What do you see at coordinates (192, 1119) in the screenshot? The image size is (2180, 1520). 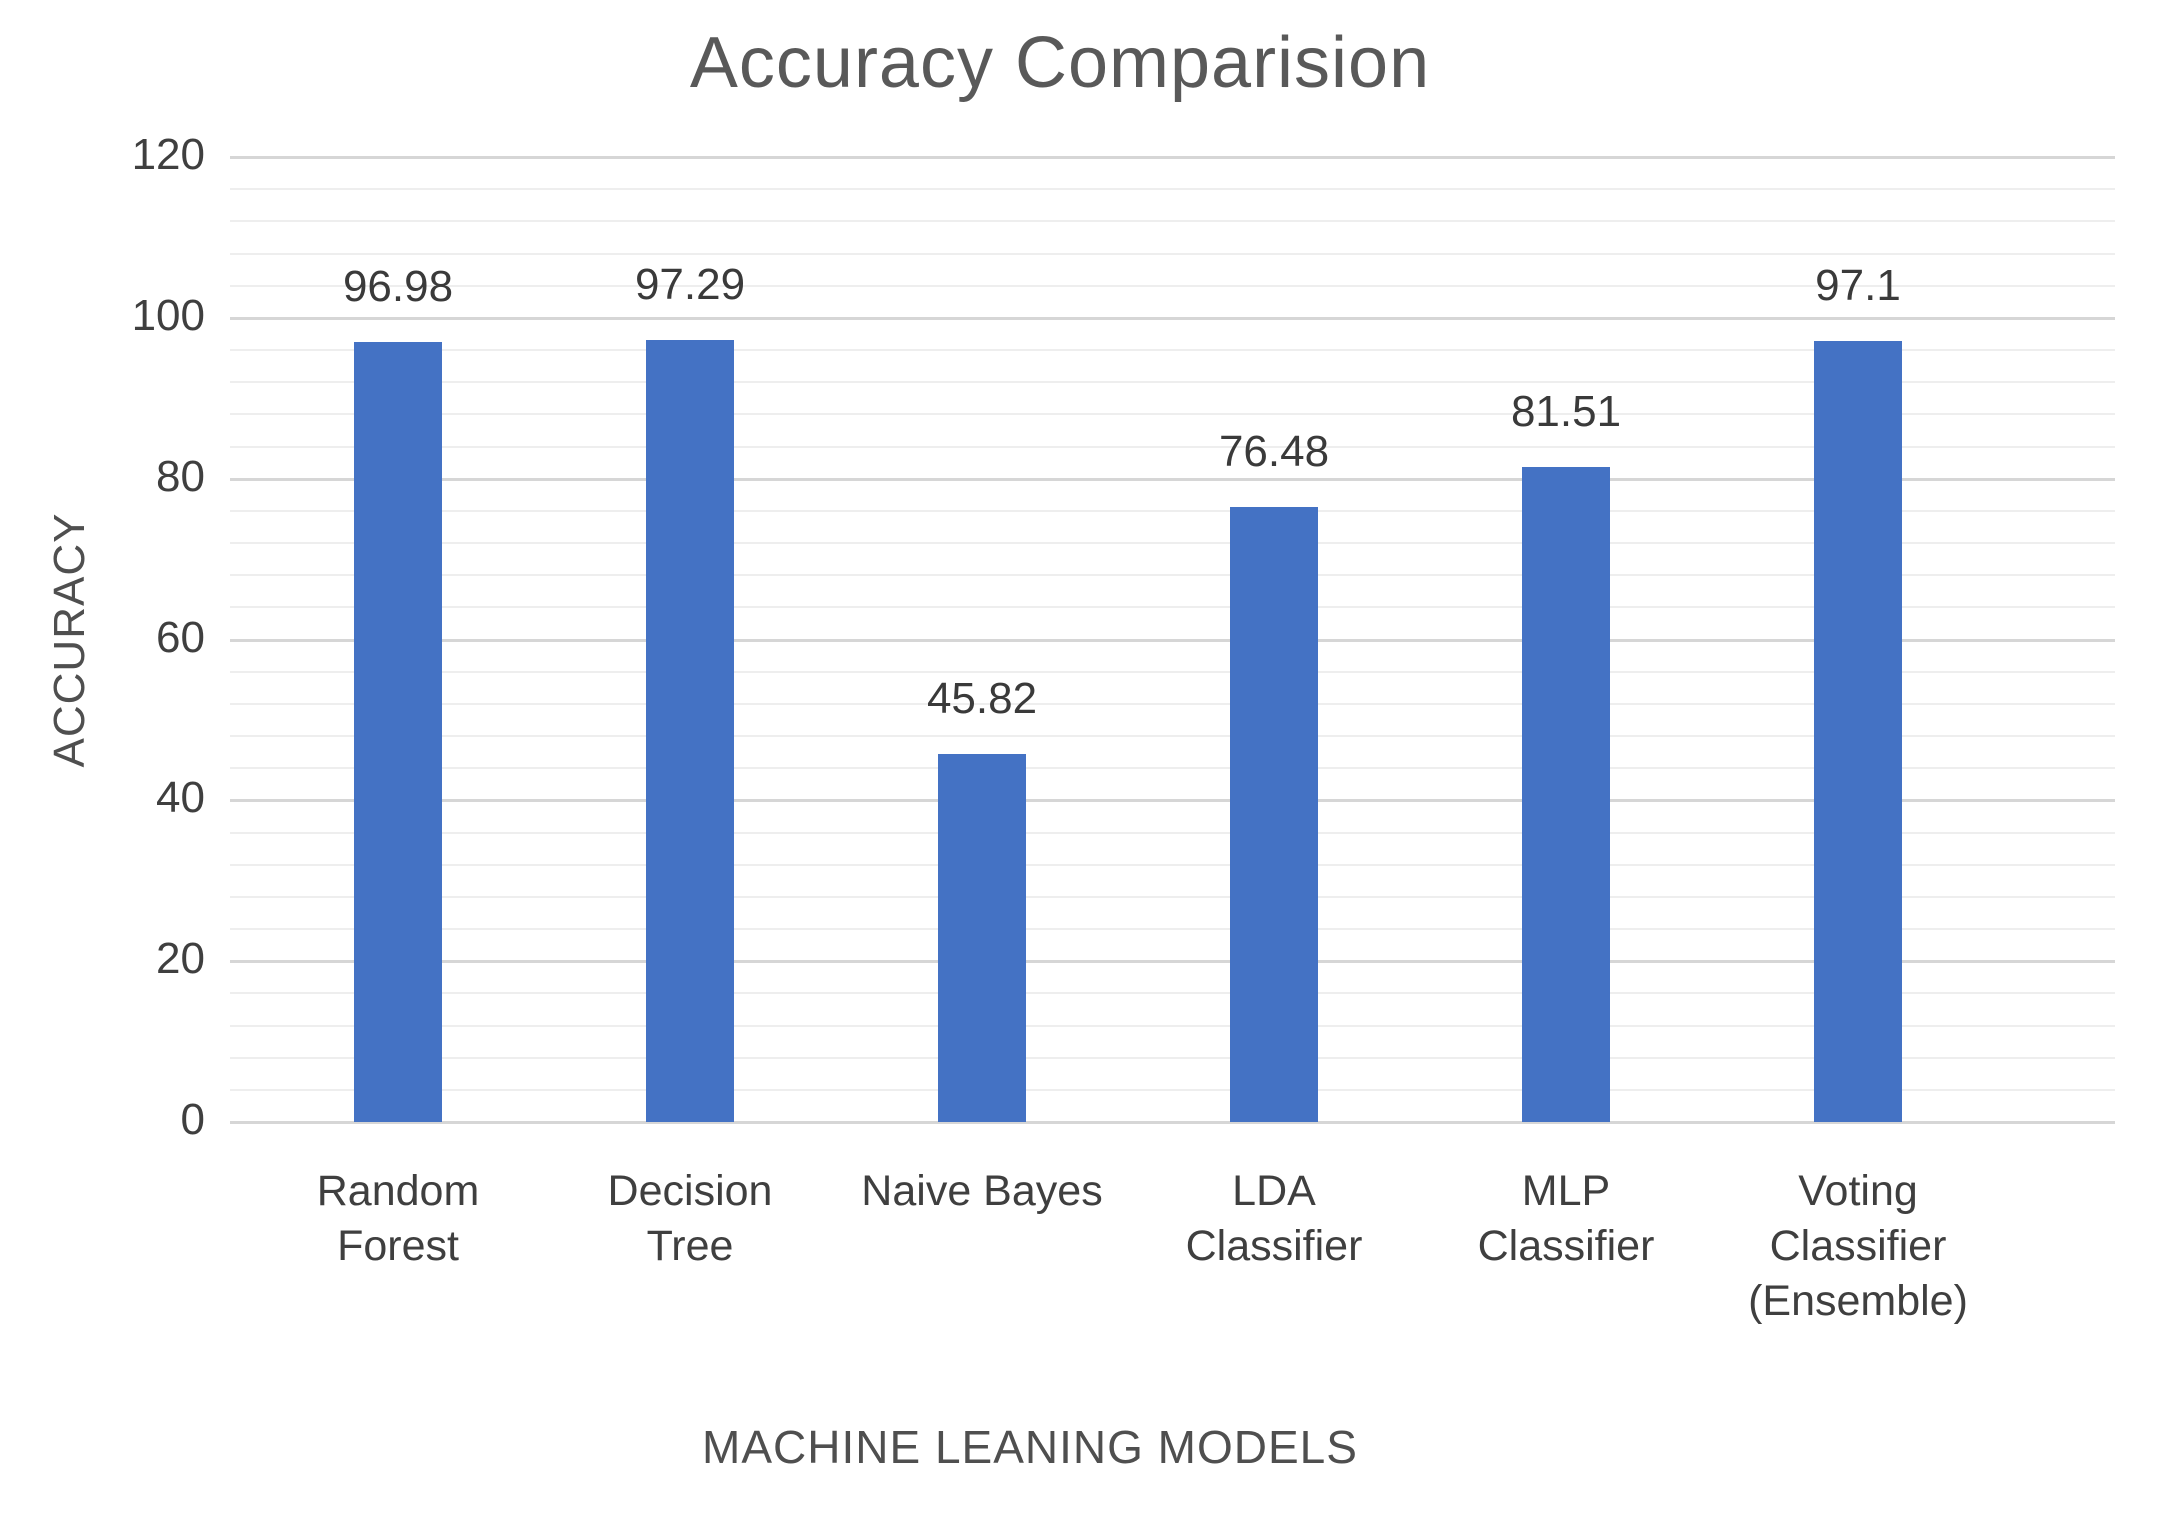 I see `y-tick-label: 0` at bounding box center [192, 1119].